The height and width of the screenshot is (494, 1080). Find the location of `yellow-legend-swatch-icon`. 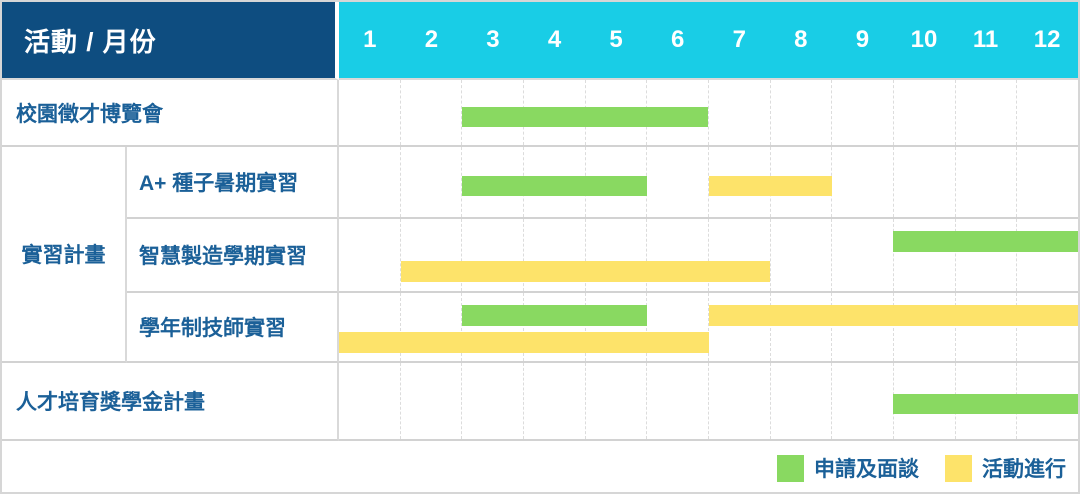

yellow-legend-swatch-icon is located at coordinates (958, 468).